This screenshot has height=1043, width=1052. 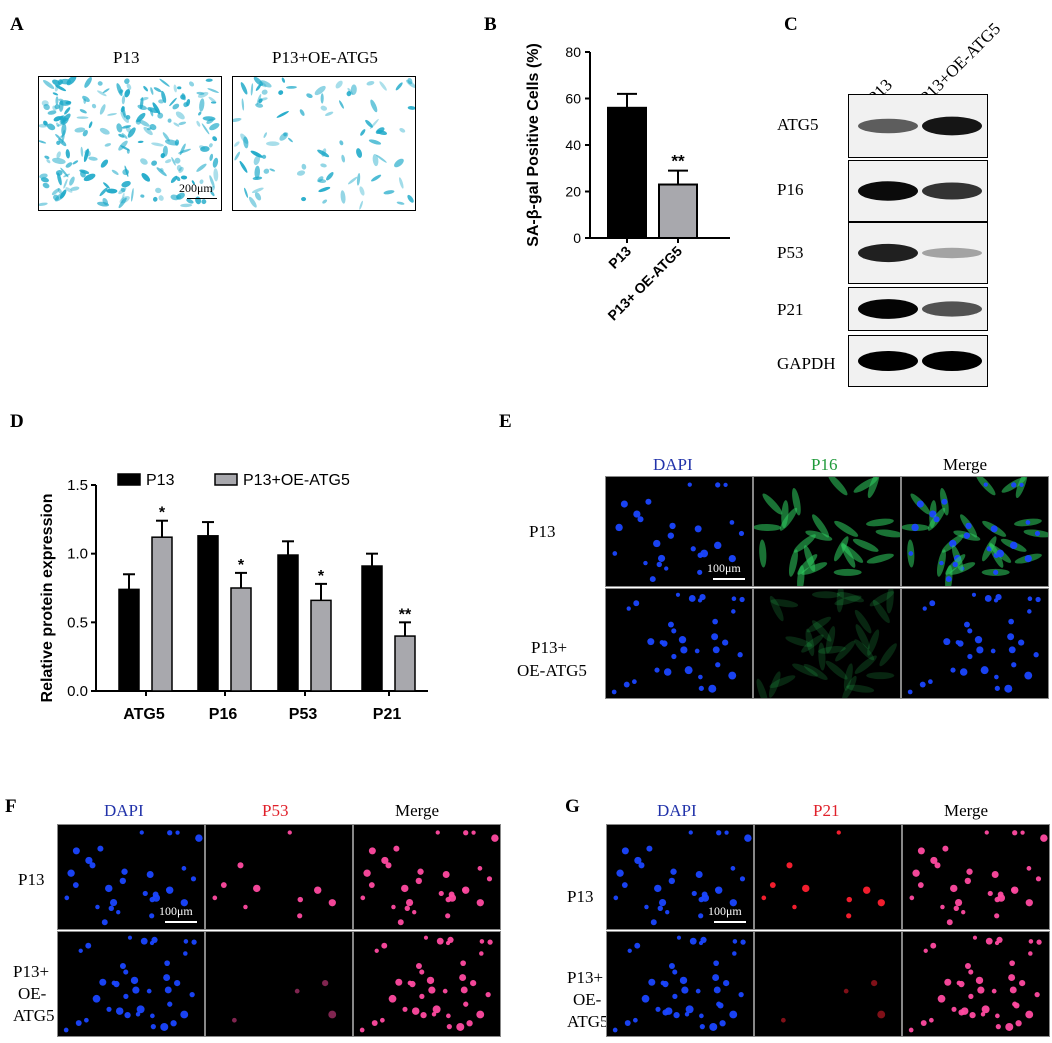 What do you see at coordinates (533, 145) in the screenshot?
I see `y-axis-label: SA-β-gal Positive Cells (%)` at bounding box center [533, 145].